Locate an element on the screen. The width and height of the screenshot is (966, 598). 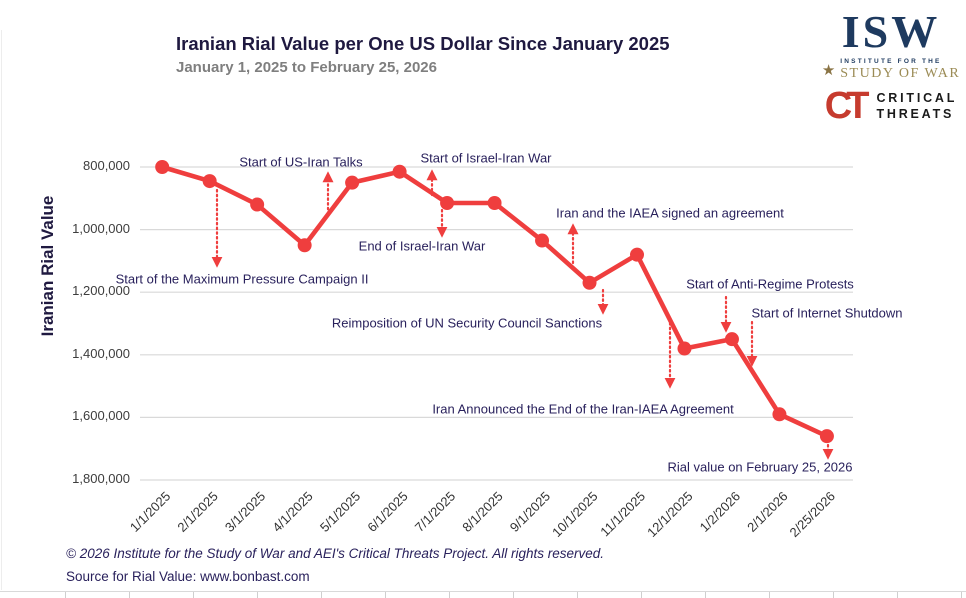
isw-tagline-large: STUDY OF WAR is located at coordinates (900, 73).